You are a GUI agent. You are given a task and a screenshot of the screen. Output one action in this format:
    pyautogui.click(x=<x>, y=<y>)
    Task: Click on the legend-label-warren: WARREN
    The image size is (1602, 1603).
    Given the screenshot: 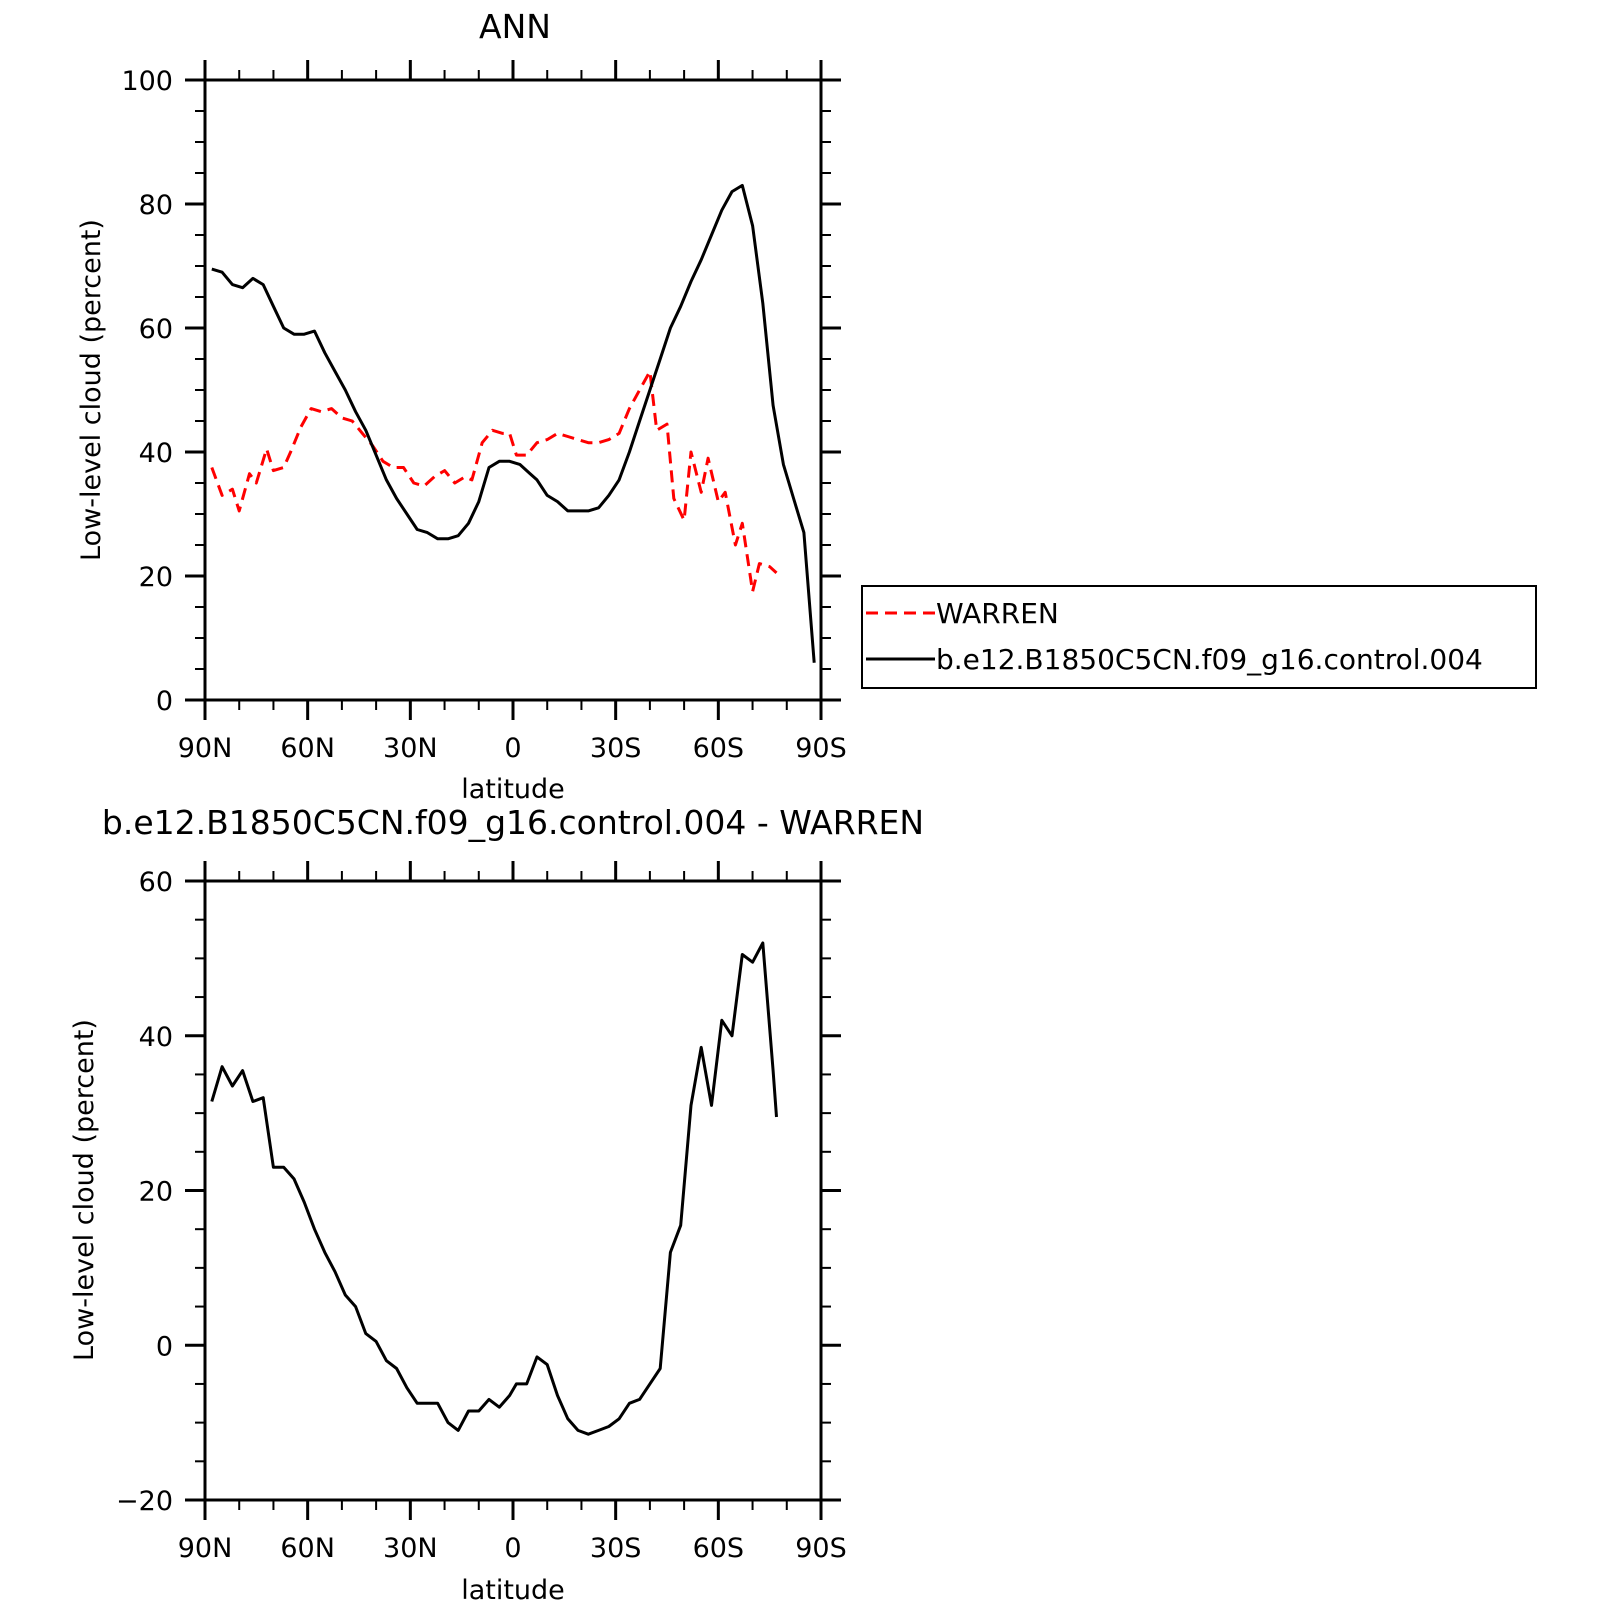 What is the action you would take?
    pyautogui.click(x=997, y=613)
    